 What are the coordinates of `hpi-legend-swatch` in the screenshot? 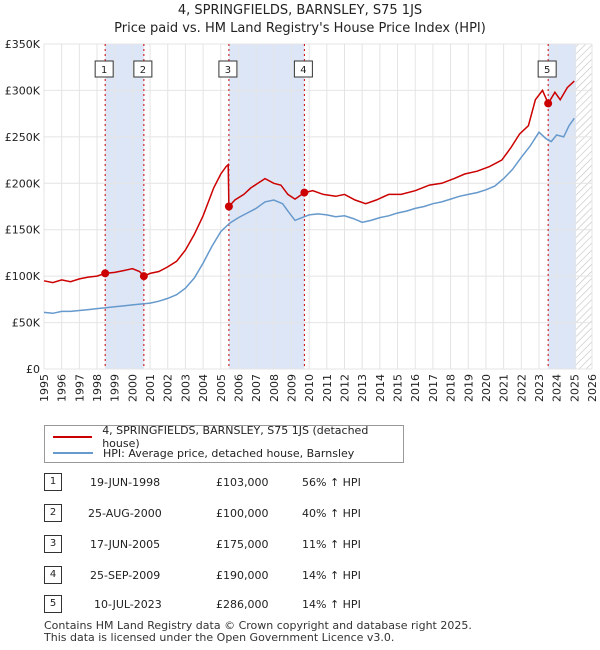 It's located at (73, 453).